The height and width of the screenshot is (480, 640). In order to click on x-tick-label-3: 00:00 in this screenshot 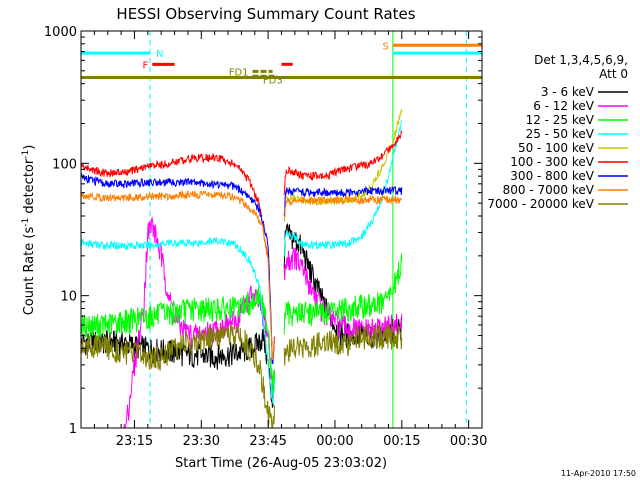, I will do `click(334, 441)`.